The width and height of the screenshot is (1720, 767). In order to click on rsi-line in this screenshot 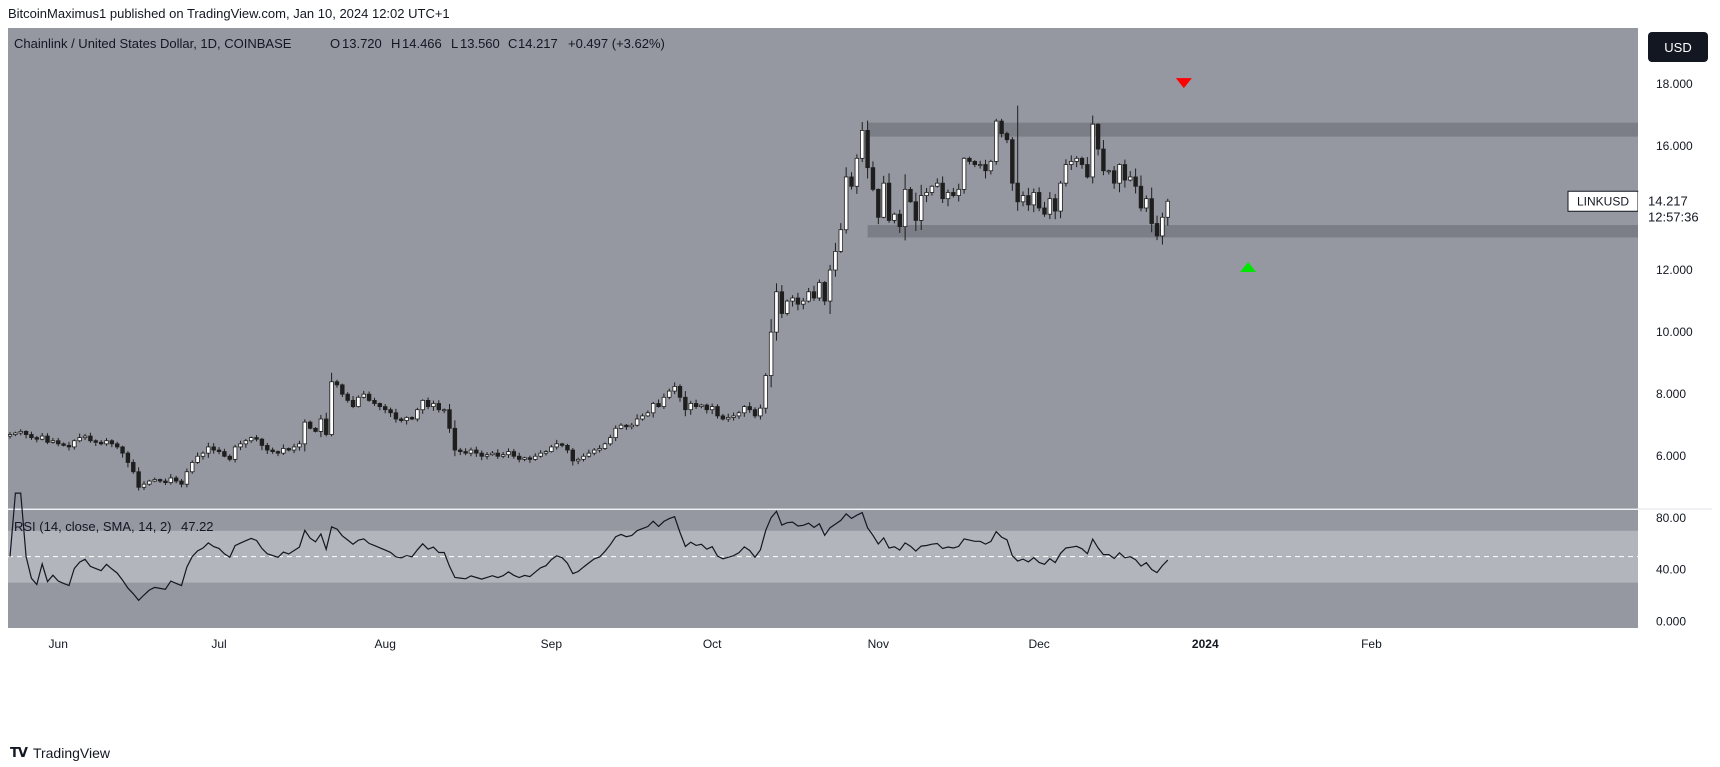, I will do `click(589, 547)`.